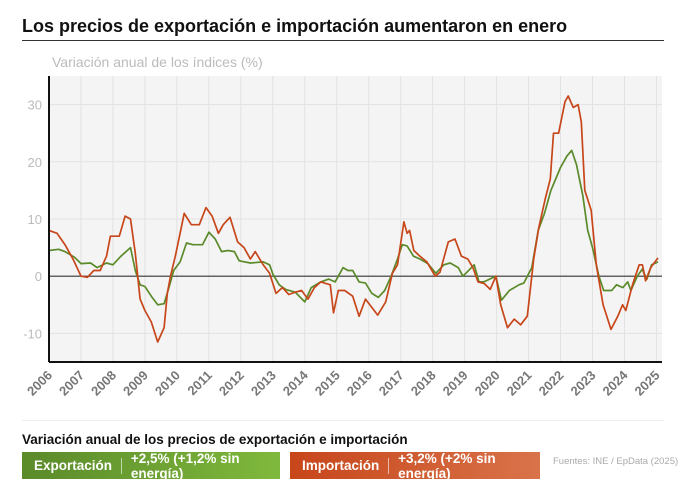  I want to click on x-tick-label: 2010, so click(167, 383).